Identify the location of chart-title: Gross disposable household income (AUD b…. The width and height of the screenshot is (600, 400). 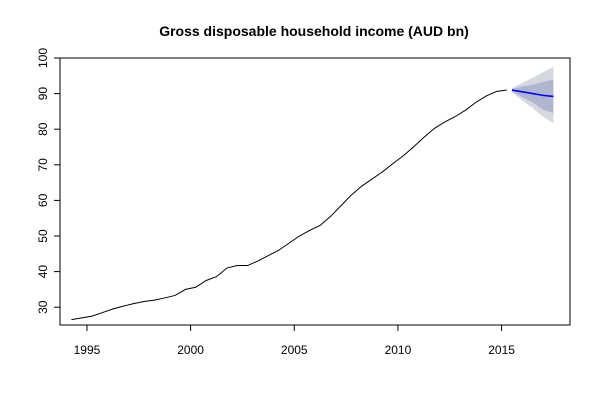
(314, 31).